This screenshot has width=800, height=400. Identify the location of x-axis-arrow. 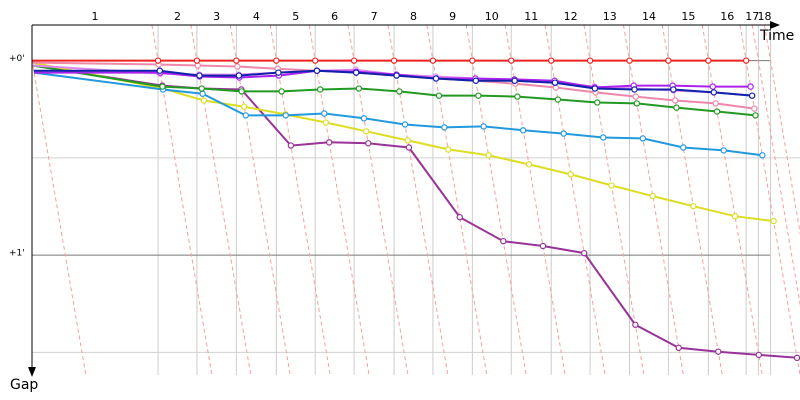
(775, 25).